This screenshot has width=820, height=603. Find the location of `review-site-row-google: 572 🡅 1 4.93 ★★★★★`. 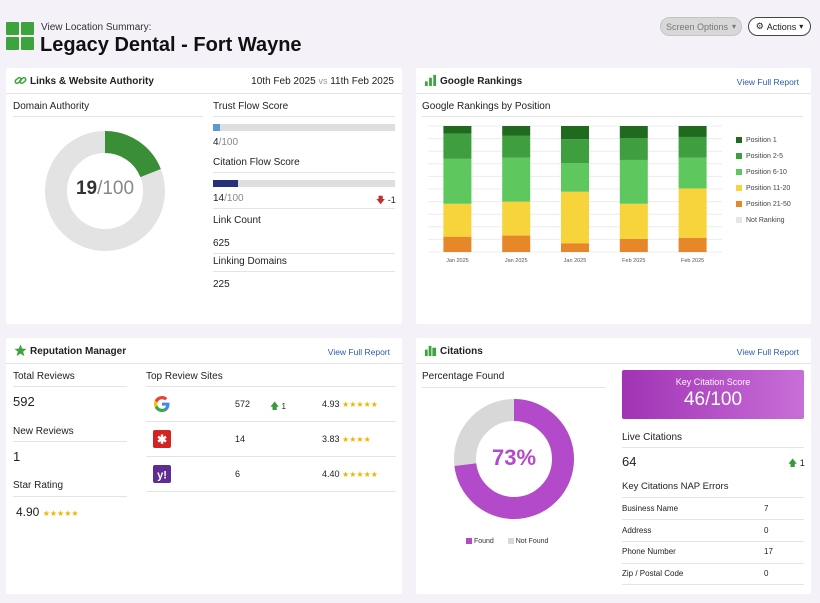

review-site-row-google: 572 🡅 1 4.93 ★★★★★ is located at coordinates (271, 404).